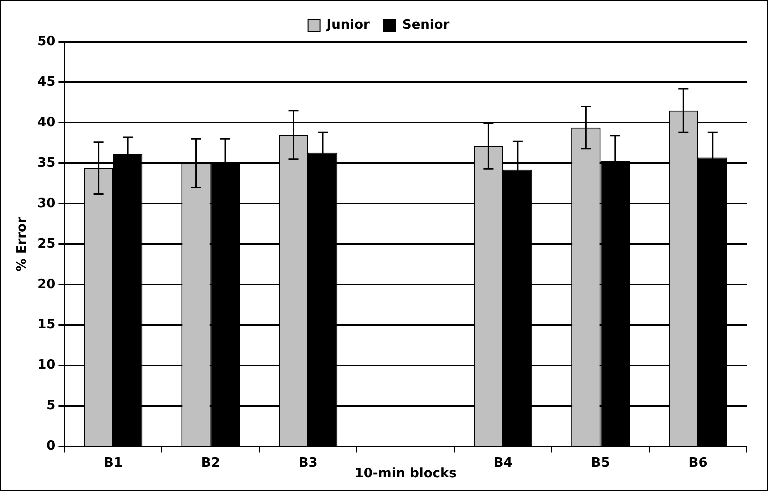  Describe the element at coordinates (47, 42) in the screenshot. I see `y-tick-label: 50` at that location.